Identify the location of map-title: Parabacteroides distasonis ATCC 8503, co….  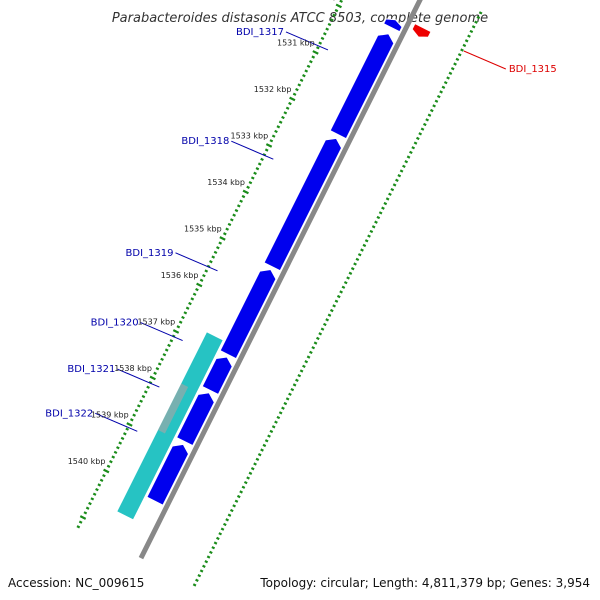
(300, 18).